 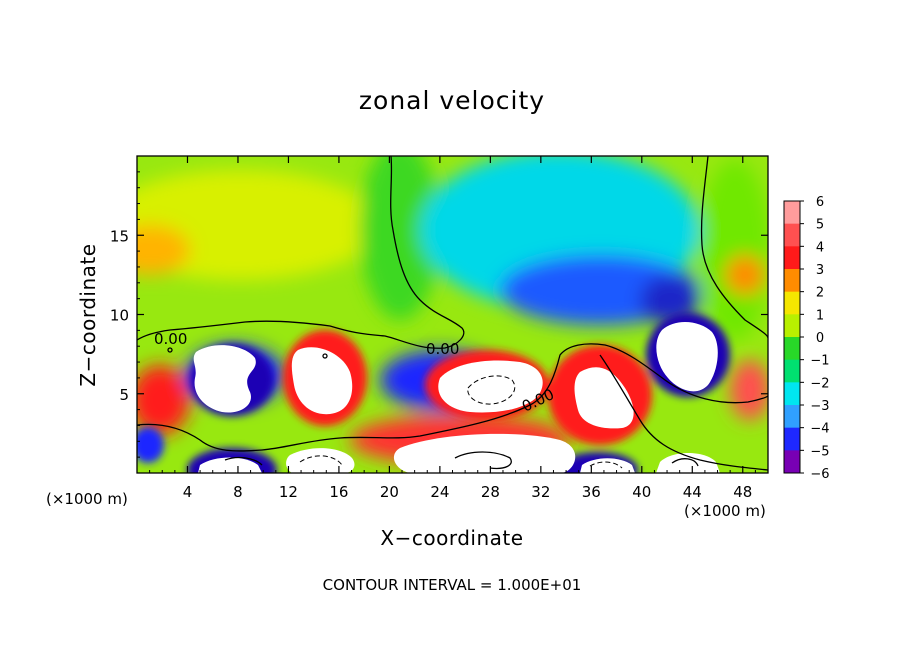 What do you see at coordinates (820, 270) in the screenshot?
I see `colorbar-label: 3` at bounding box center [820, 270].